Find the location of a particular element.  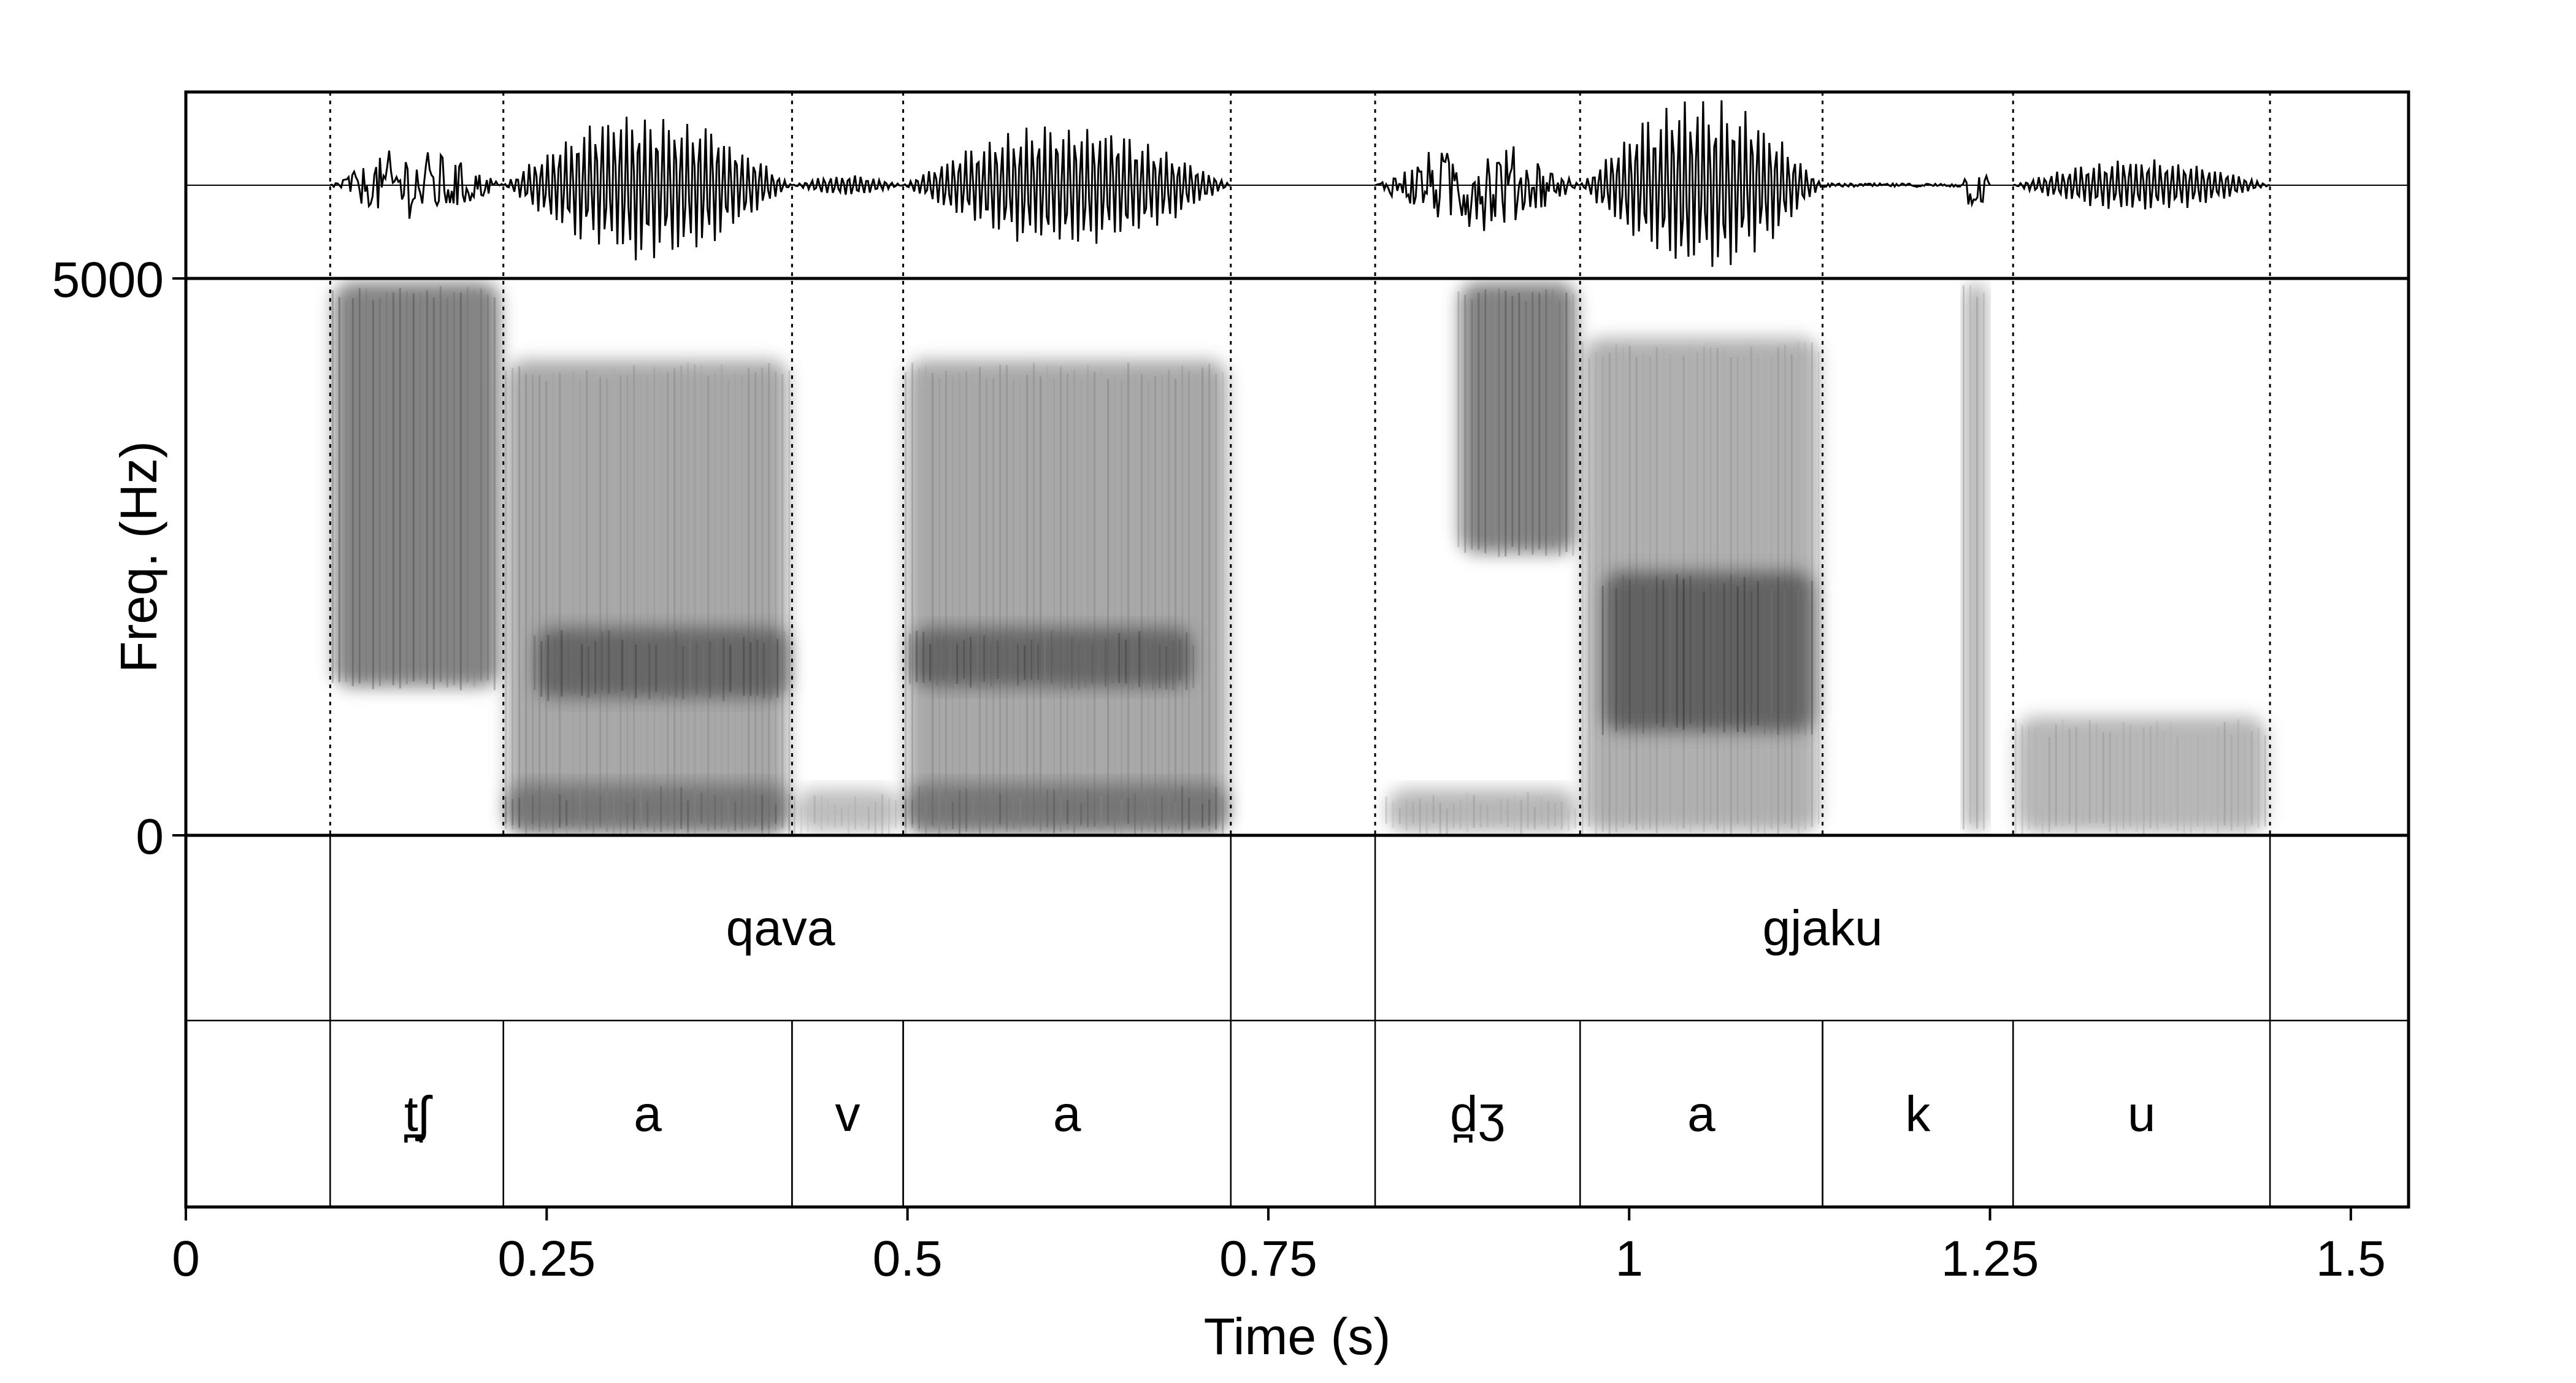

phone-label: d̪ʒ is located at coordinates (1477, 1114).